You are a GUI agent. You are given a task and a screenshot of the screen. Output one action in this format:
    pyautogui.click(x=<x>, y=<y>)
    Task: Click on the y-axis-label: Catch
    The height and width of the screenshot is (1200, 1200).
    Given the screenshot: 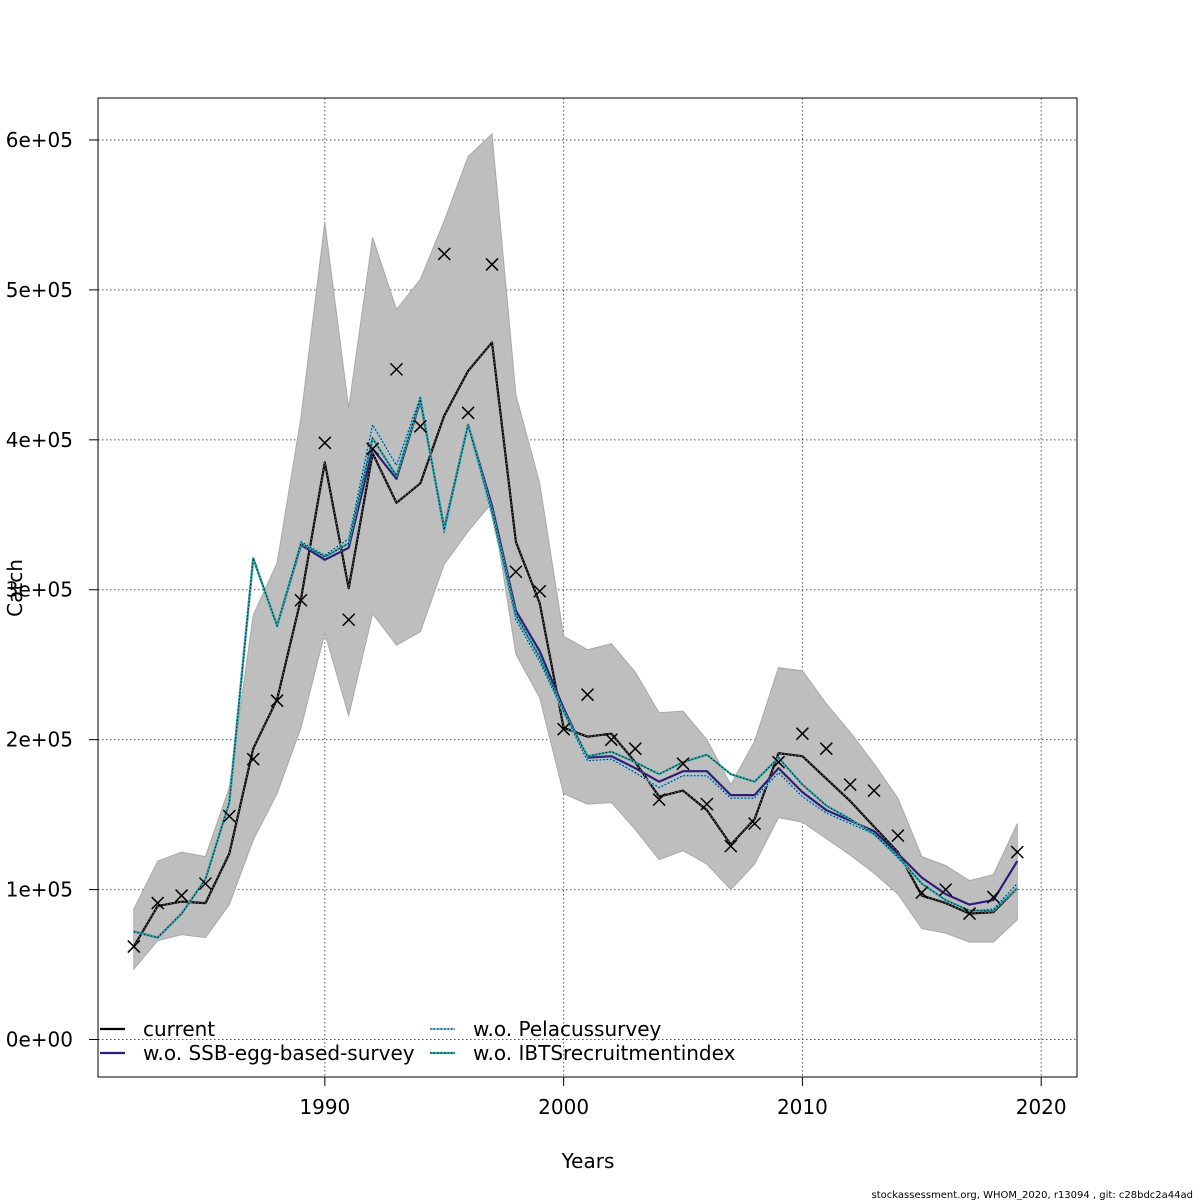 What is the action you would take?
    pyautogui.click(x=15, y=588)
    